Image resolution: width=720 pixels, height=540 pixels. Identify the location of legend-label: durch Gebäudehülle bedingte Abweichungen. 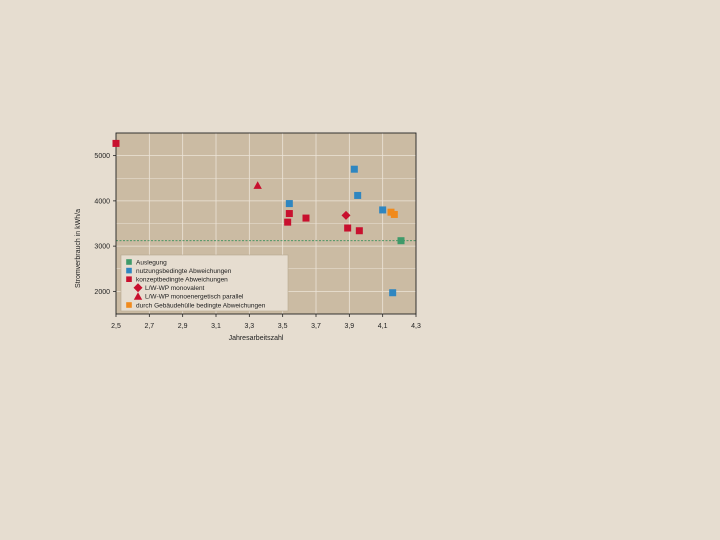
(201, 305).